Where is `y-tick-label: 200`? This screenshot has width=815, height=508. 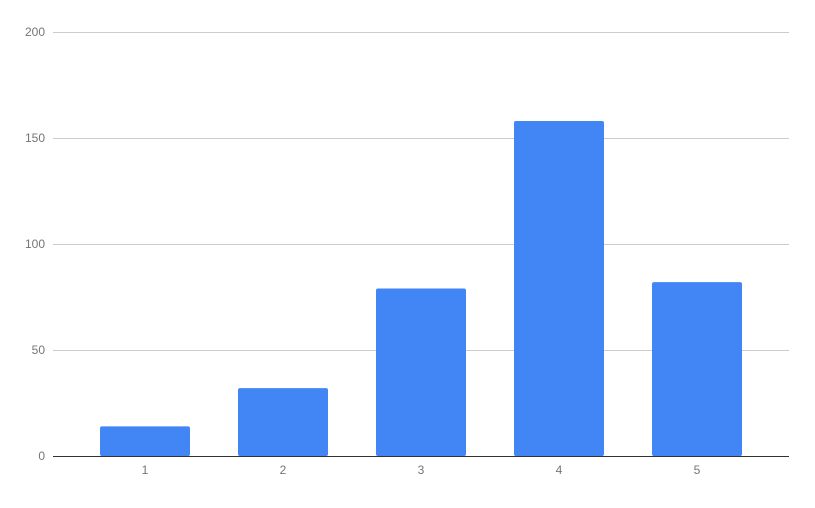 y-tick-label: 200 is located at coordinates (35, 32).